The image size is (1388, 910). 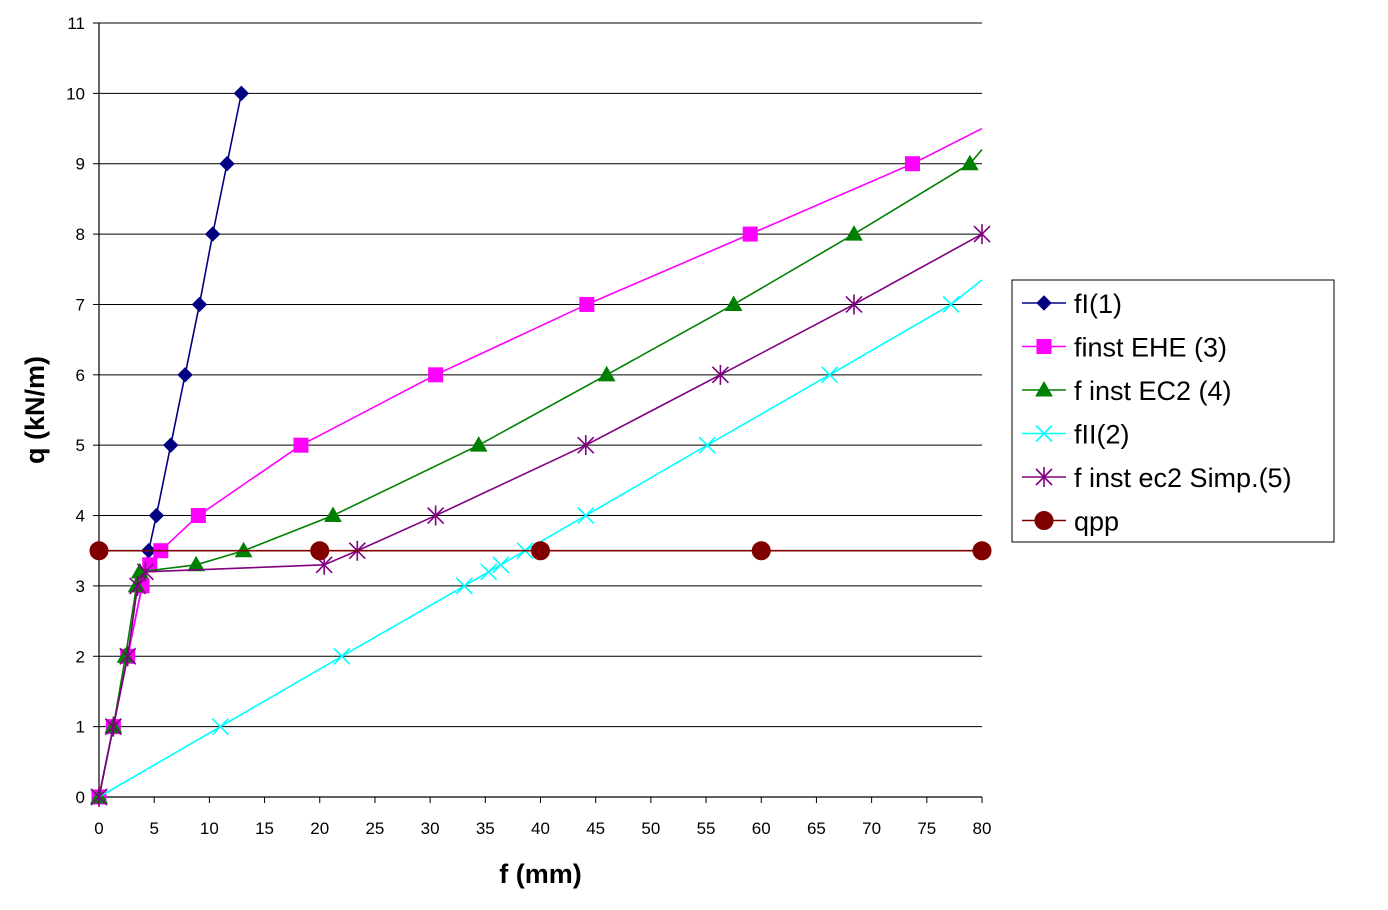 What do you see at coordinates (209, 828) in the screenshot?
I see `x-tick-label: 10` at bounding box center [209, 828].